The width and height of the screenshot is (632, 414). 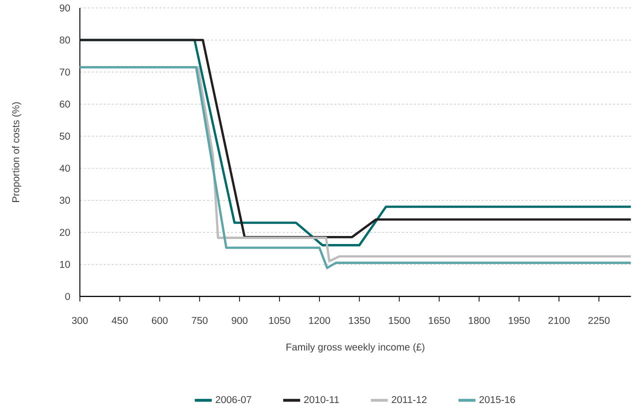 What do you see at coordinates (559, 320) in the screenshot?
I see `x-tick-label: 2100` at bounding box center [559, 320].